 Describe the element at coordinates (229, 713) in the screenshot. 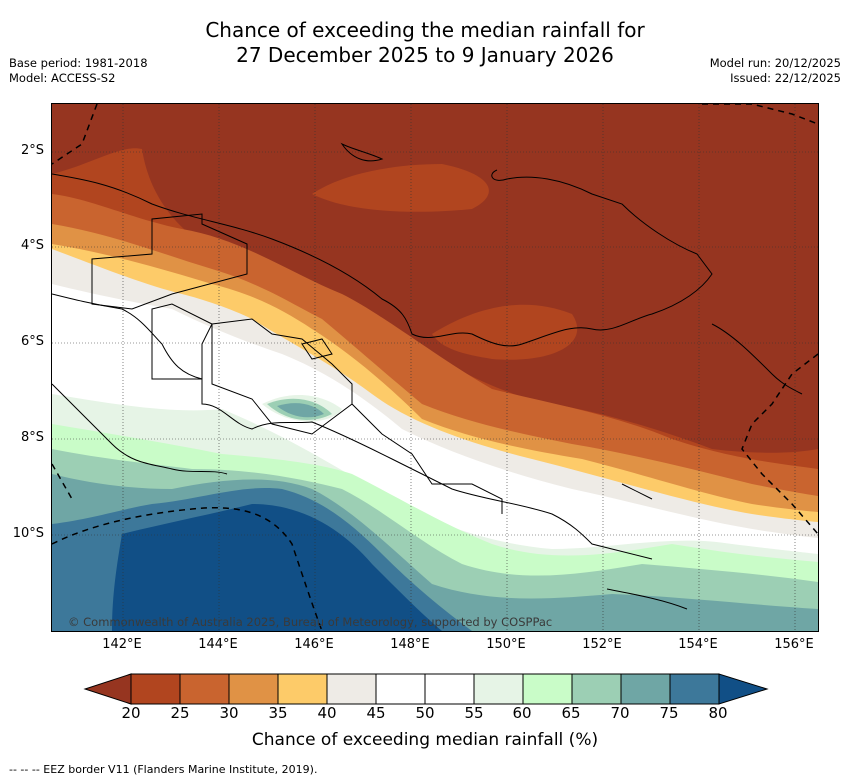

I see `colorbar-tick-30: 30` at that location.